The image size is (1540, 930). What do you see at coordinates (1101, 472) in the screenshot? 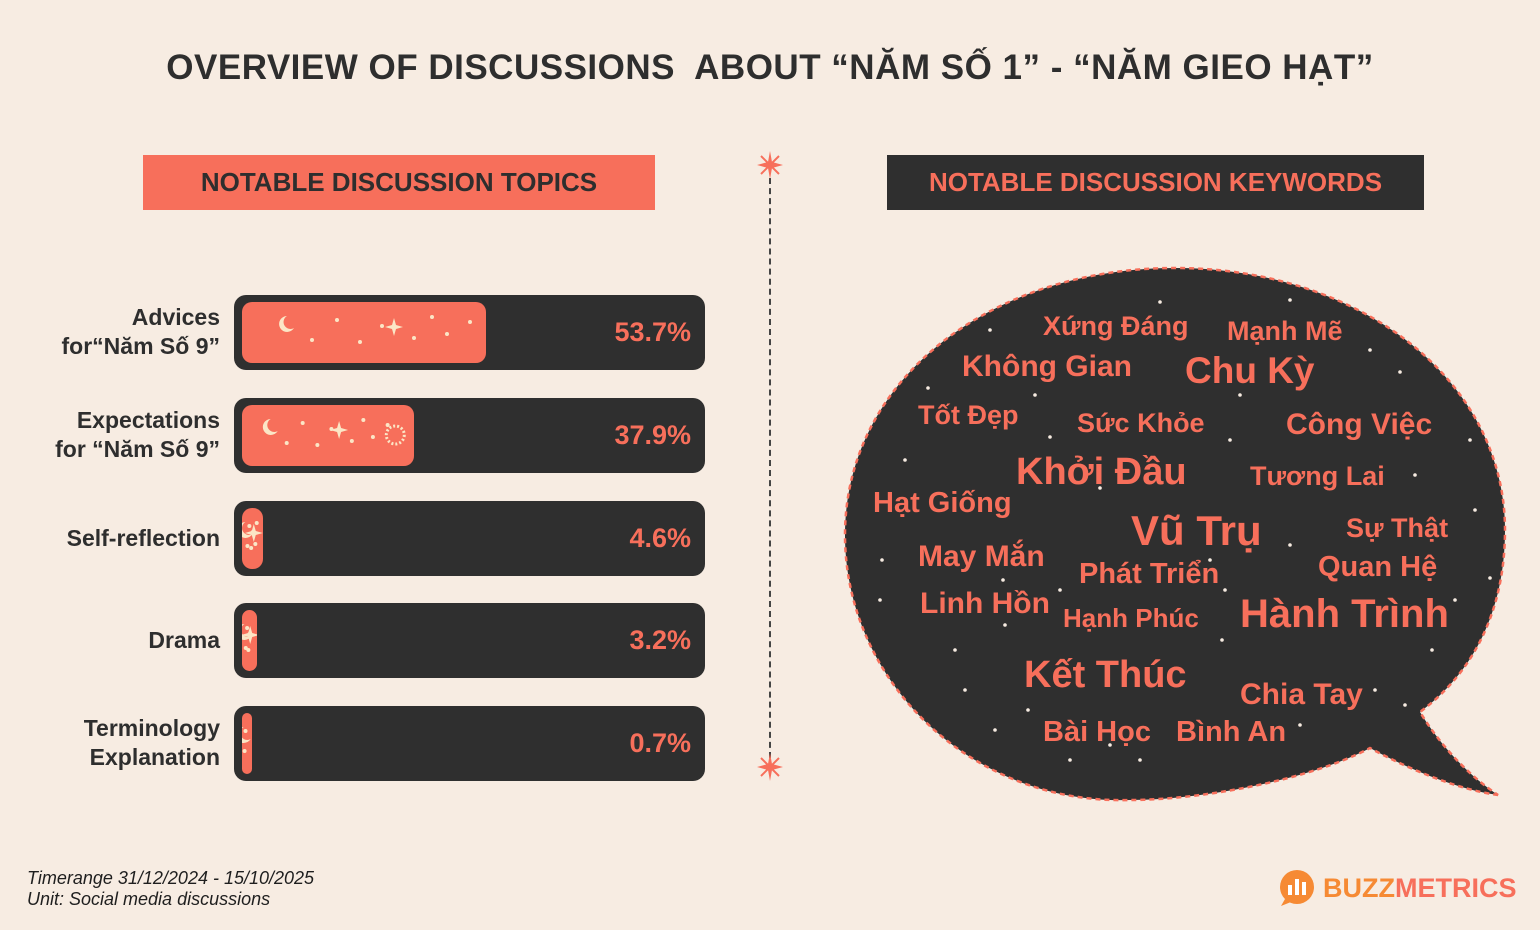
I see `keyword-item: Khởi Đầu` at bounding box center [1101, 472].